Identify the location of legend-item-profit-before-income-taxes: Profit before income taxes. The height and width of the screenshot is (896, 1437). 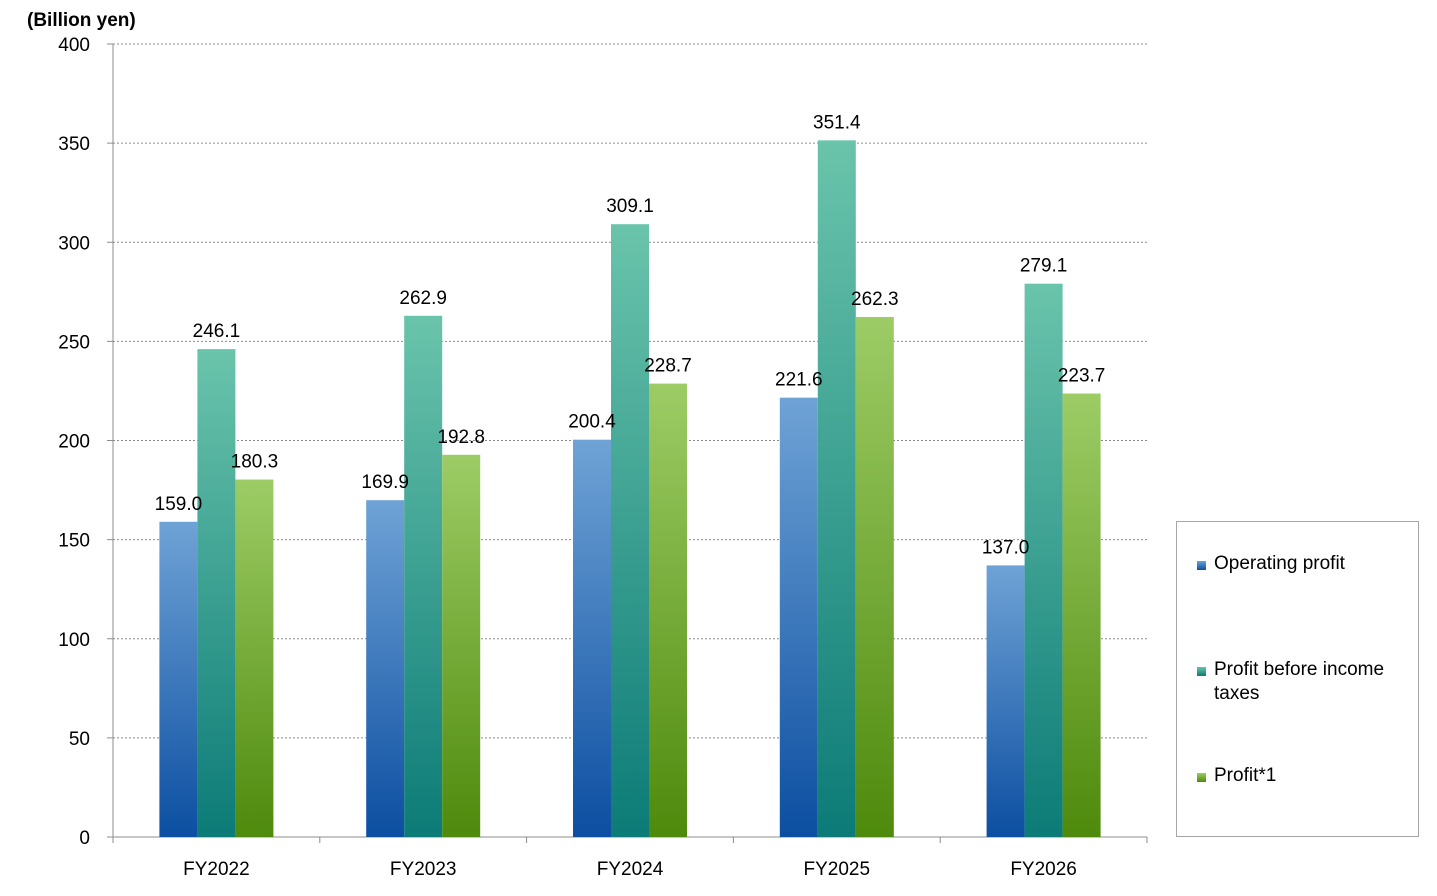
(1304, 682).